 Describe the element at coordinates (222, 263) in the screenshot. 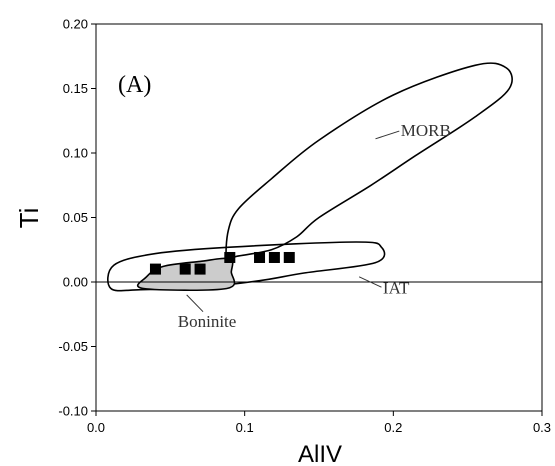

I see `data-points` at that location.